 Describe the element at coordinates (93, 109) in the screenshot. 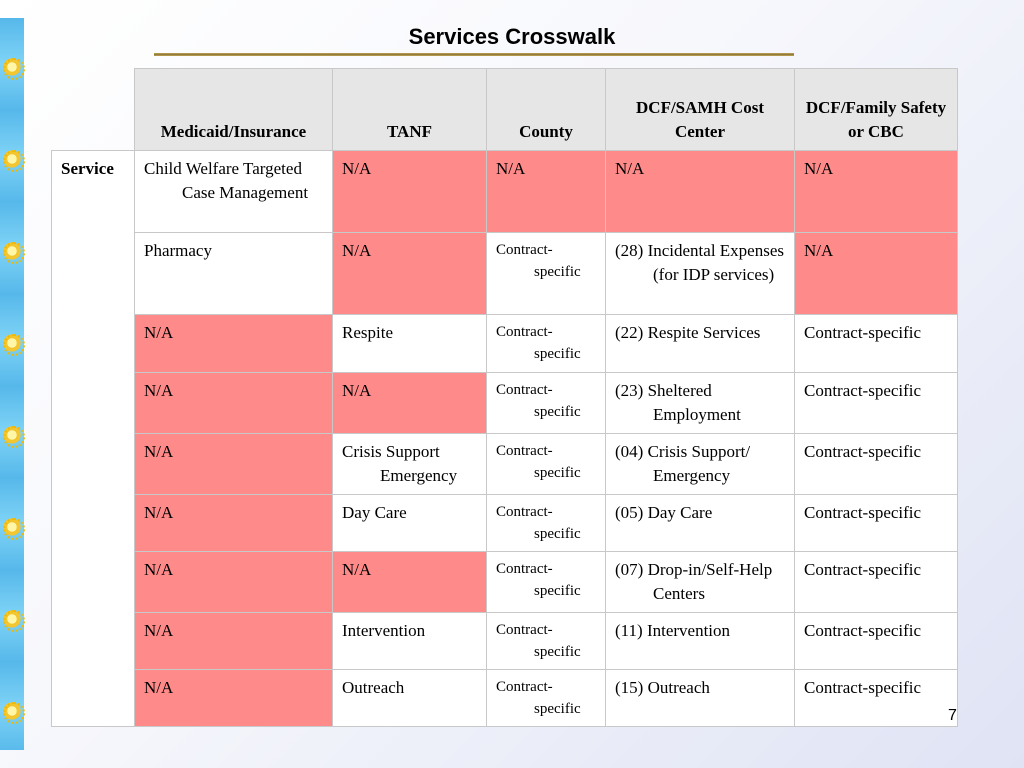

I see `header-corner` at that location.